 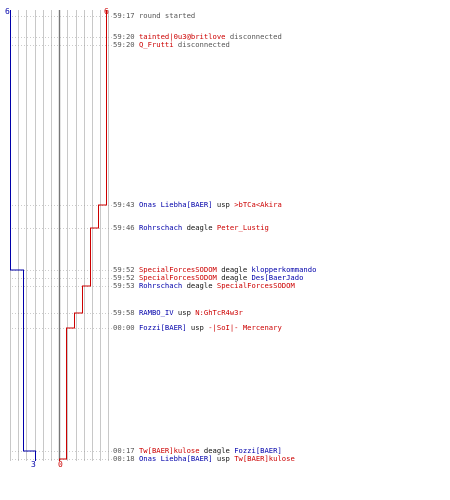 What do you see at coordinates (156, 44) in the screenshot?
I see `player-name: Q_Frutti` at bounding box center [156, 44].